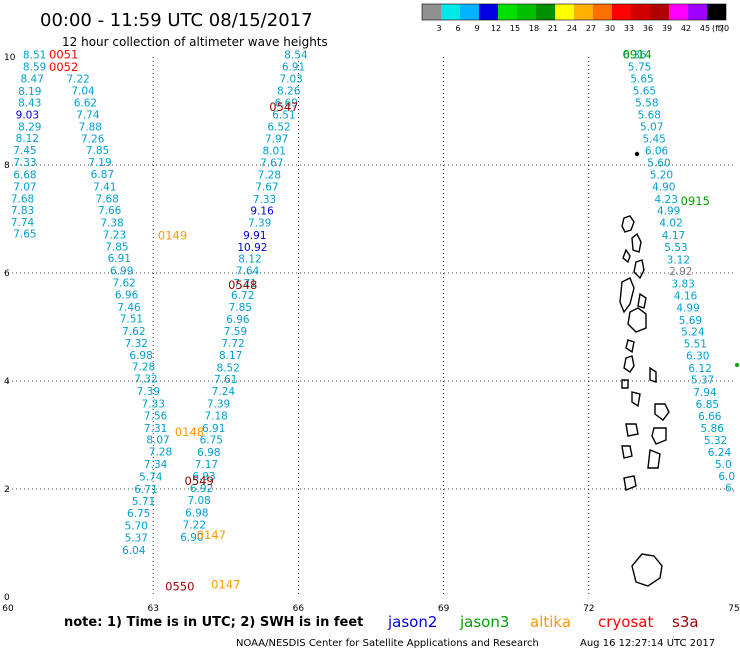 The image size is (740, 650). Describe the element at coordinates (629, 28) in the screenshot. I see `color-scale-tick-label: 33` at that location.